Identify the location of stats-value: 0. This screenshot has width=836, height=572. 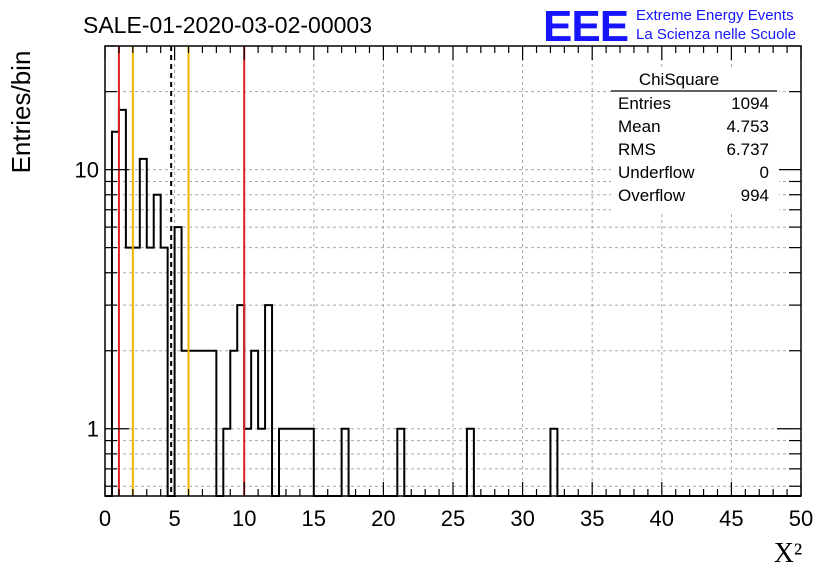
(764, 172).